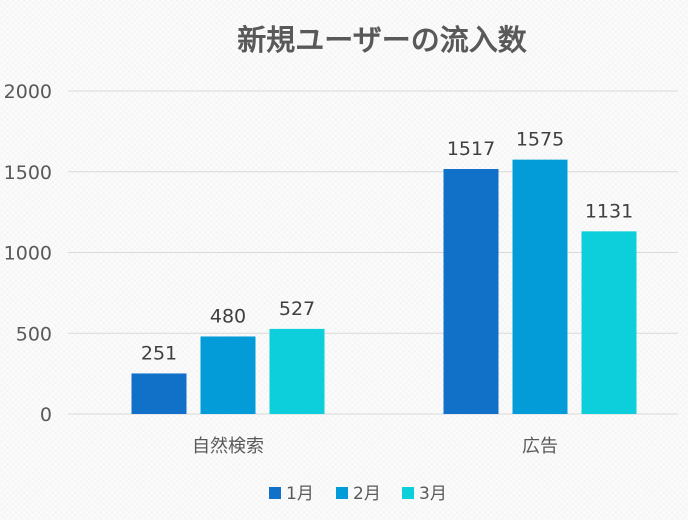 The height and width of the screenshot is (520, 688). I want to click on data-label: 1131, so click(609, 211).